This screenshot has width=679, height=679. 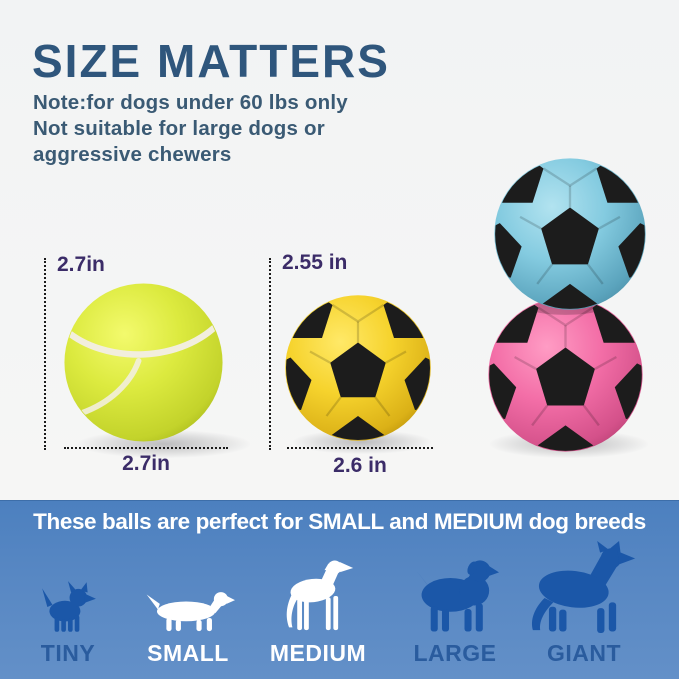 I want to click on breed-size-medium: MEDIUM, so click(x=318, y=612).